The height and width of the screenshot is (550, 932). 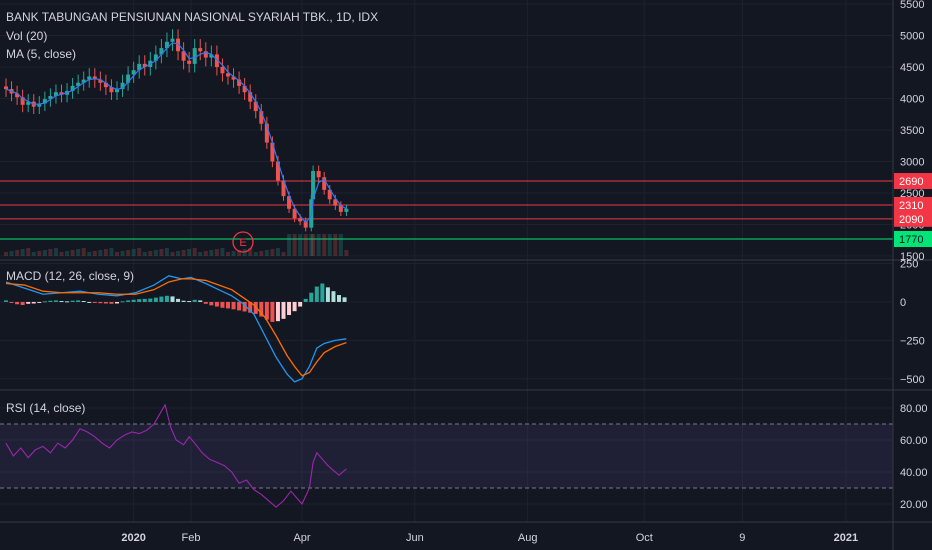 What do you see at coordinates (911, 182) in the screenshot?
I see `level-tag-label: 2690` at bounding box center [911, 182].